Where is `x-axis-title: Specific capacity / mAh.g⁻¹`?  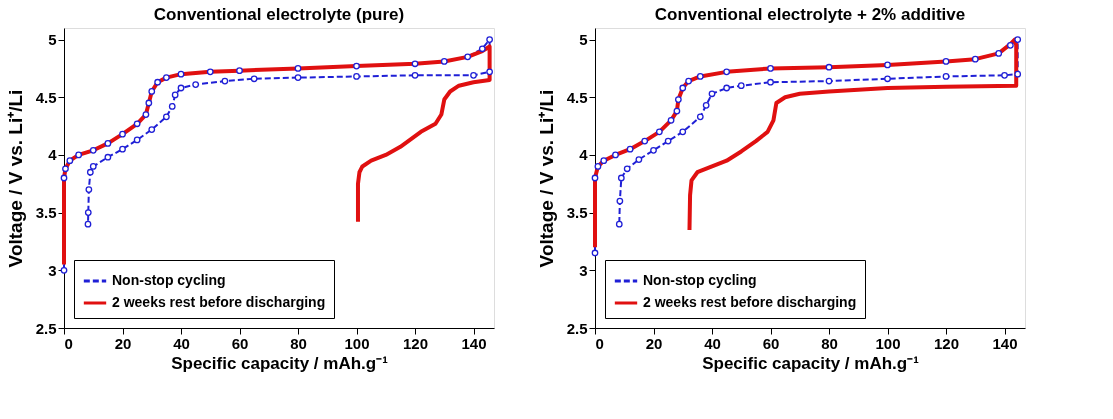 x-axis-title: Specific capacity / mAh.g⁻¹ is located at coordinates (280, 363).